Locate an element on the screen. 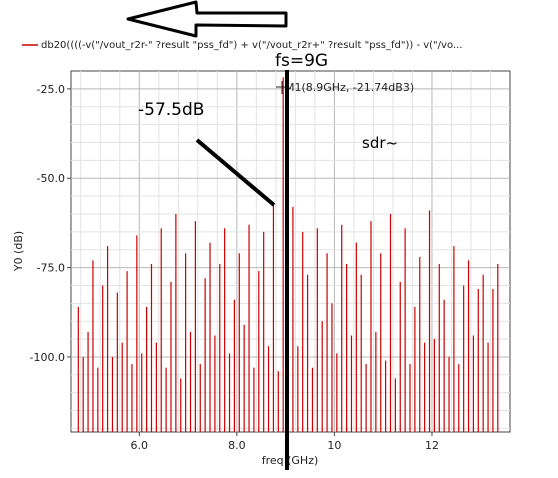 Image resolution: width=558 pixels, height=478 pixels. y-tick-label: -75.0 is located at coordinates (51, 268).